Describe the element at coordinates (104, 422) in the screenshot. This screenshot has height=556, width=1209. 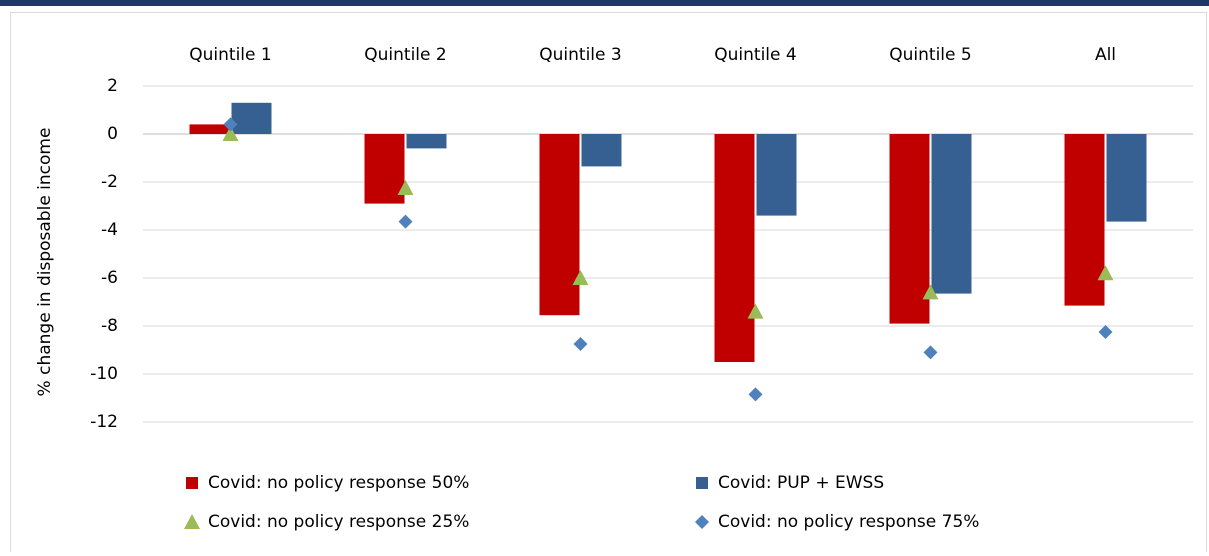
I see `y-tick-label: -12` at that location.